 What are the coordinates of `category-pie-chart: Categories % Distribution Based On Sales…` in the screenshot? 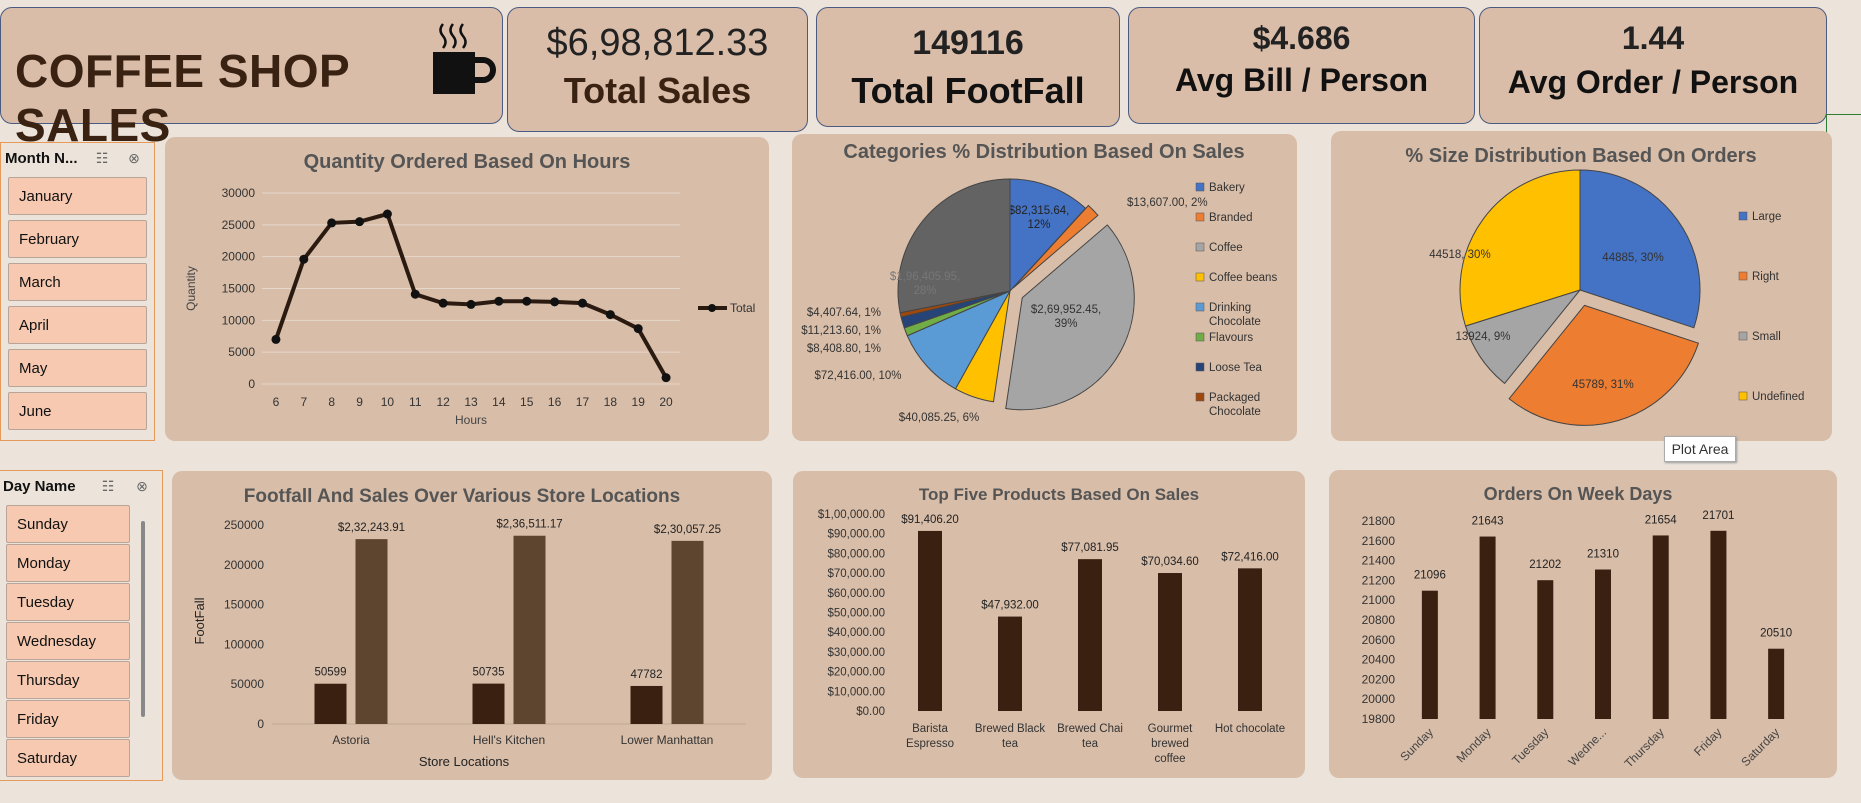 It's located at (1039, 282).